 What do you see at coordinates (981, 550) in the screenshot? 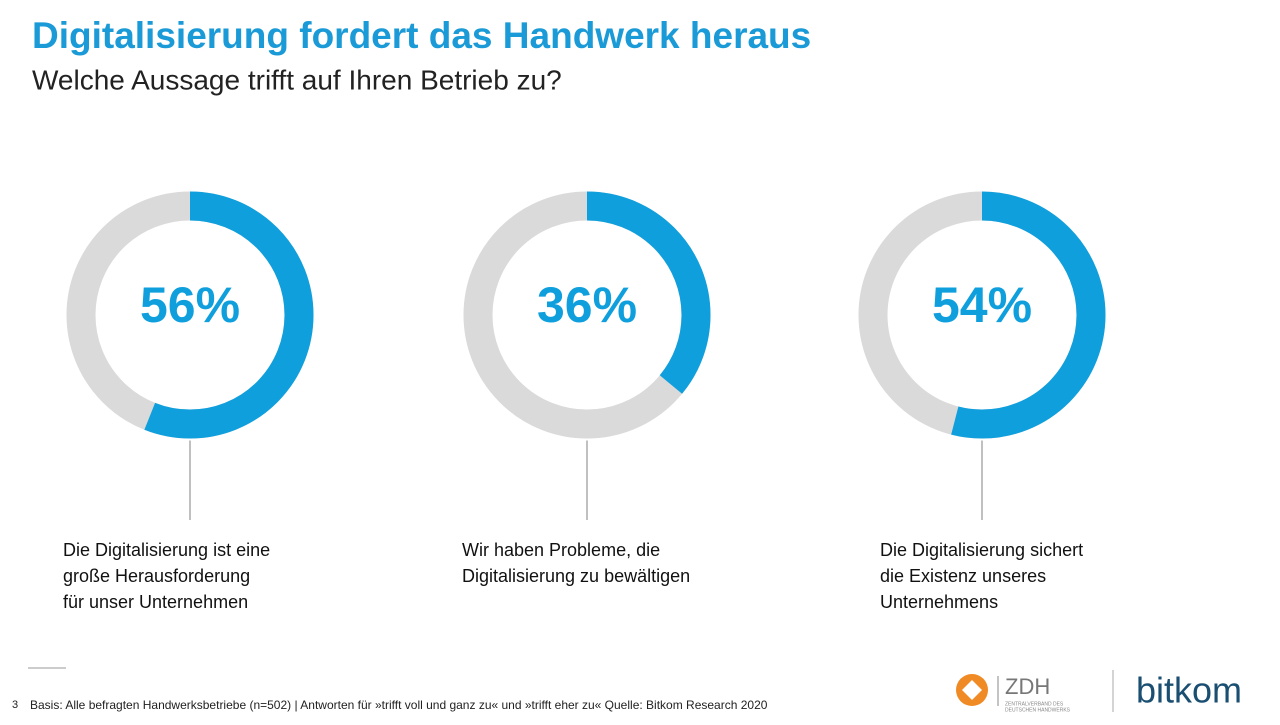
I see `caption: Die Digitalisierung sichert` at bounding box center [981, 550].